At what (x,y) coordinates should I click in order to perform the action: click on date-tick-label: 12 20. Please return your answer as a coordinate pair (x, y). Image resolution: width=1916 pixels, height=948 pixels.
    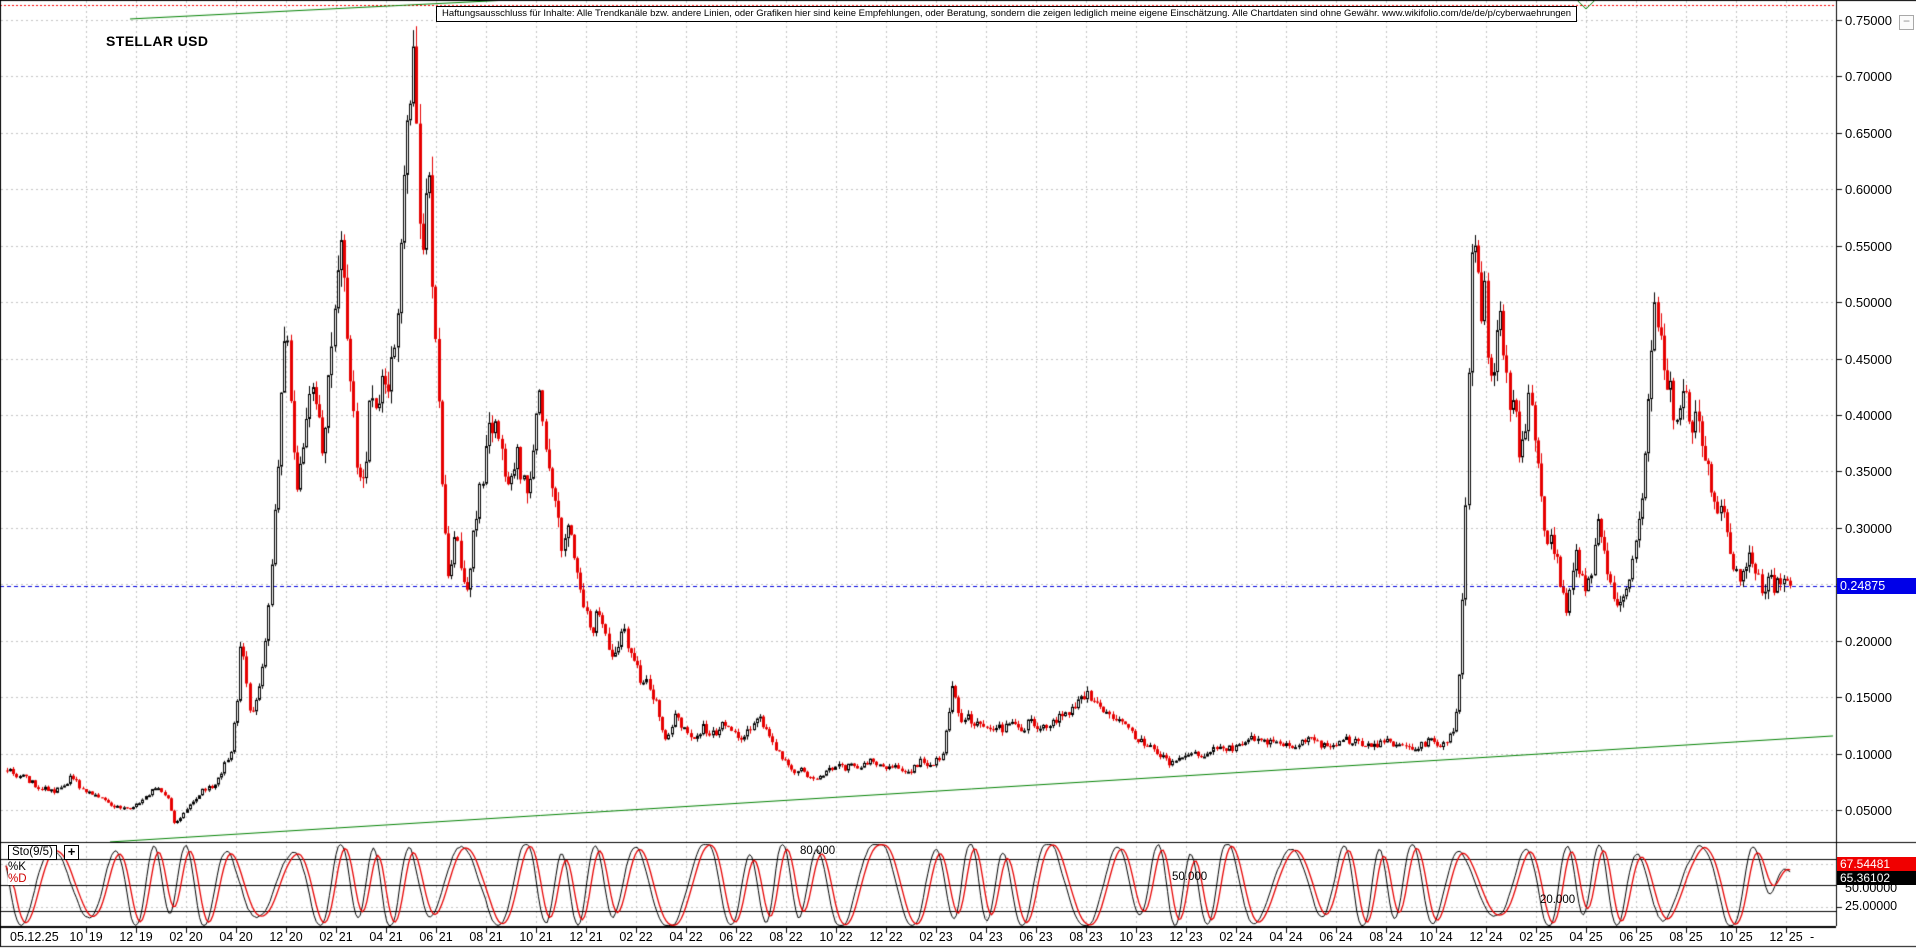
    Looking at the image, I should click on (286, 937).